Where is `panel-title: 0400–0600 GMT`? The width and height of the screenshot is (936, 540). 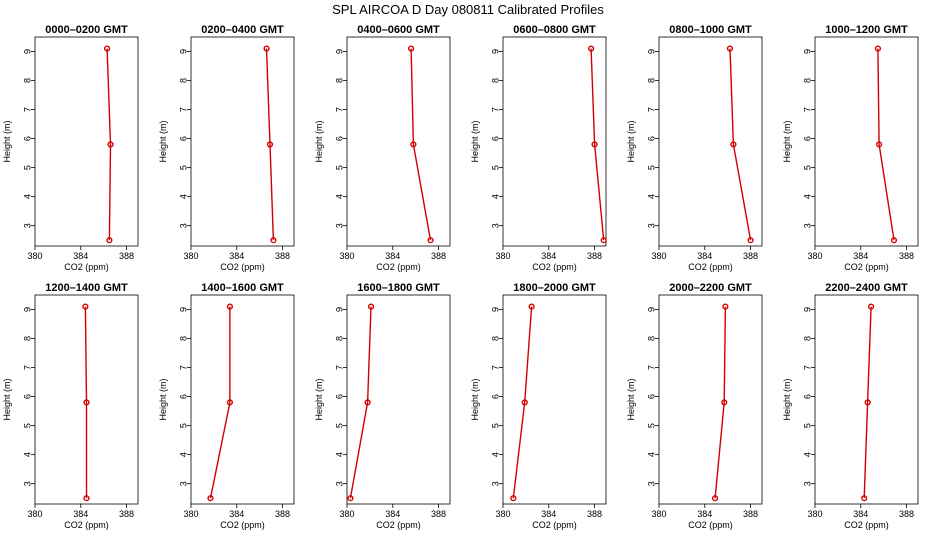
panel-title: 0400–0600 GMT is located at coordinates (398, 30).